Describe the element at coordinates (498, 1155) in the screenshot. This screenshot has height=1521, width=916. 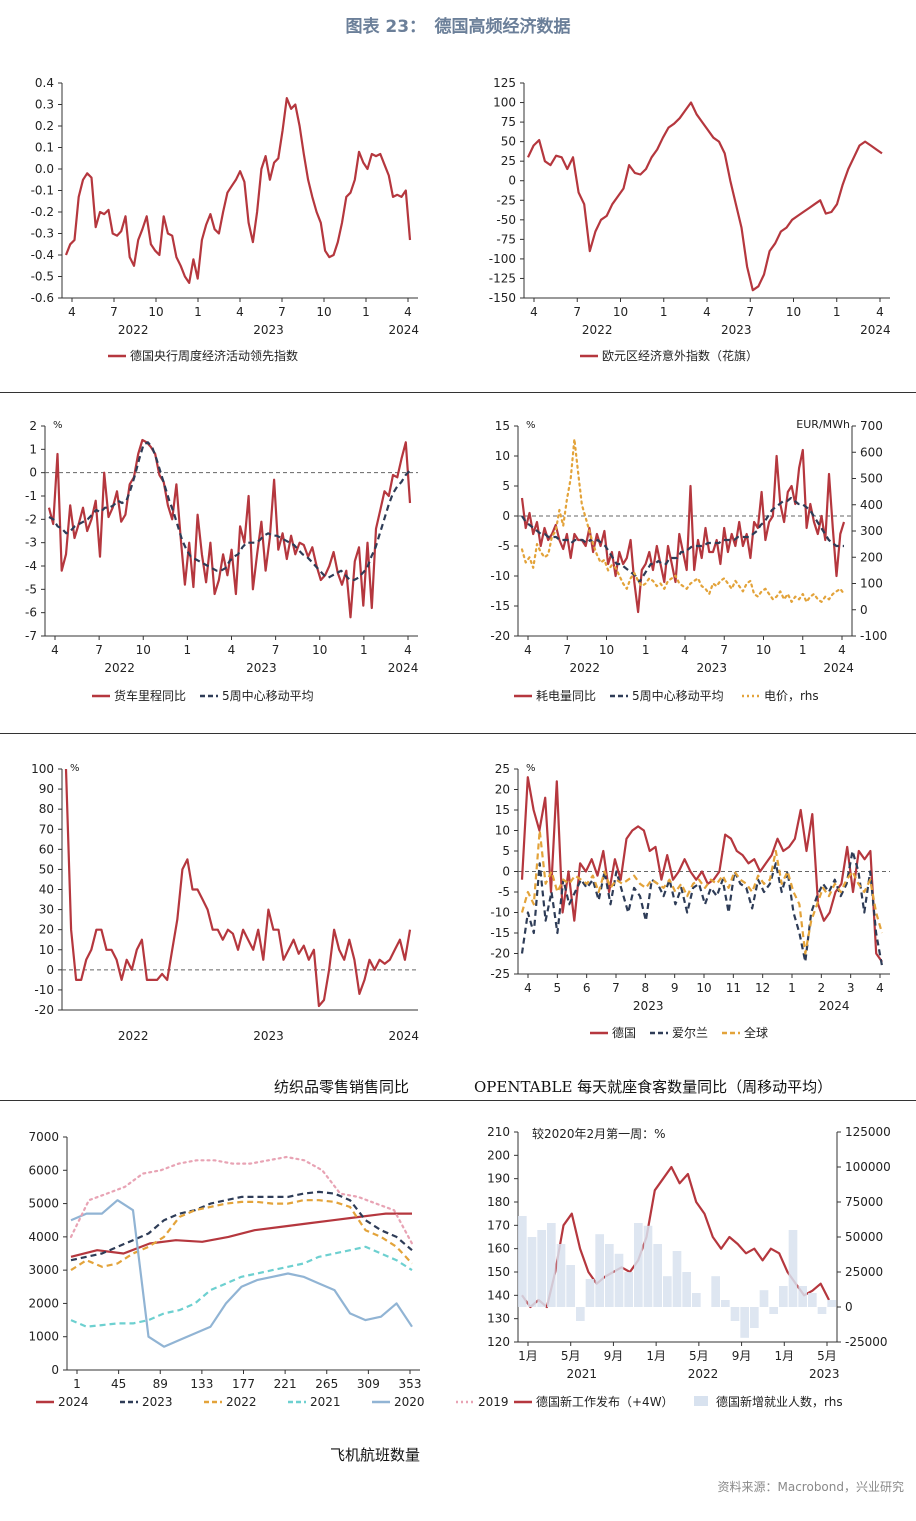
I see `y-tick-label: 200` at that location.